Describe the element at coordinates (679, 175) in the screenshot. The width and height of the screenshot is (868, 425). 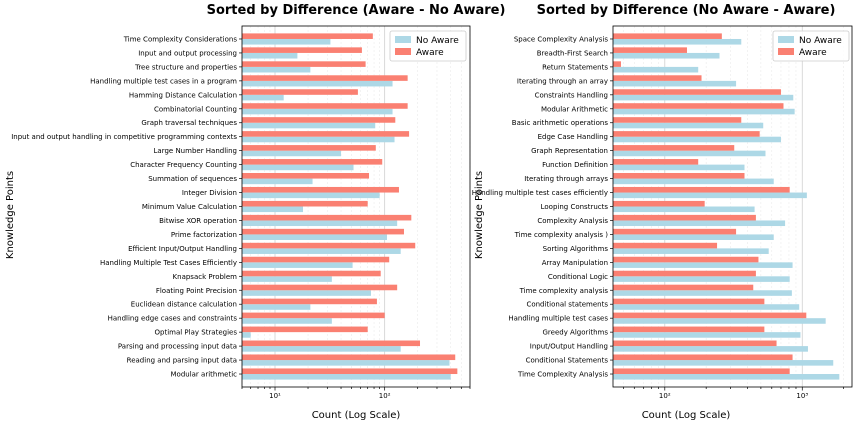
I see `bar-aware-iterating-through-arrays` at that location.